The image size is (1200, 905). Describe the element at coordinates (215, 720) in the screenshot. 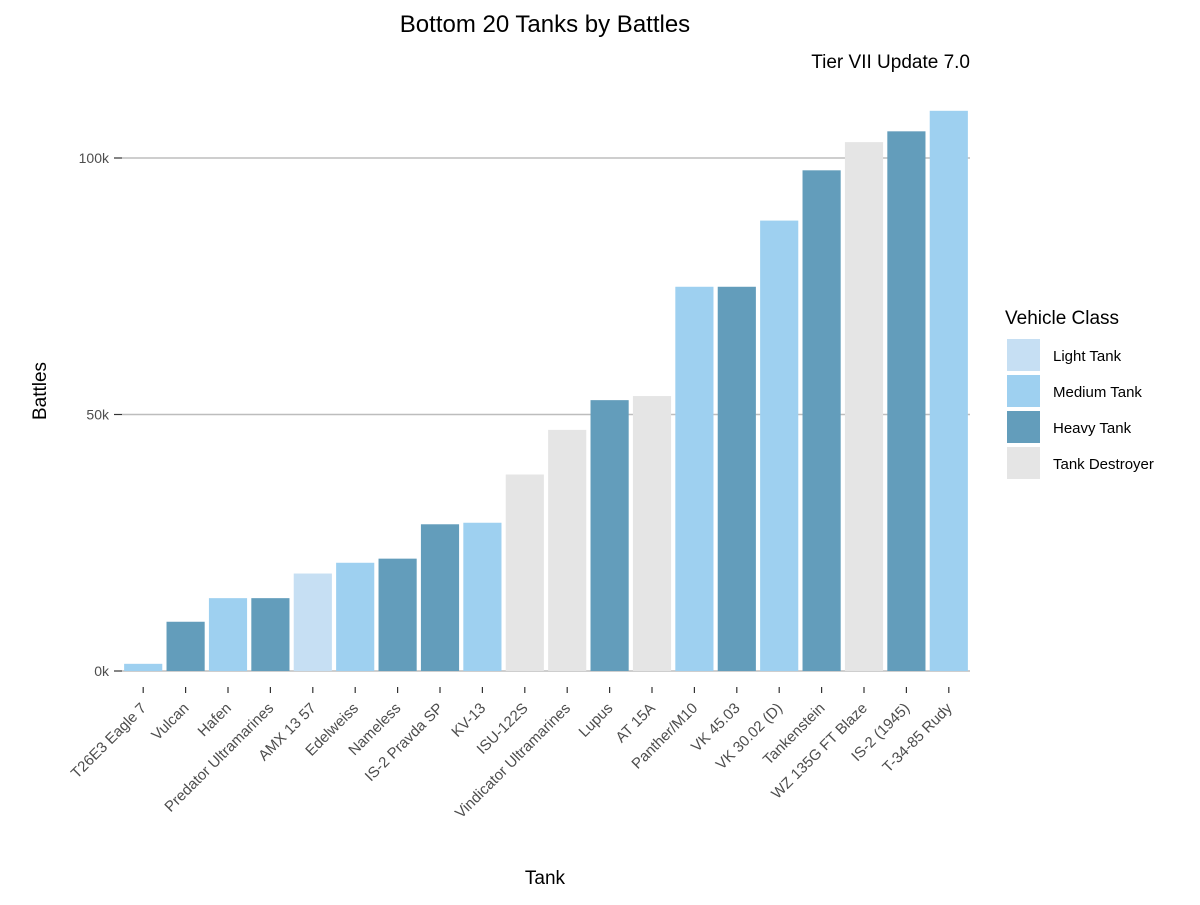

I see `x-tick-label: Hafen` at that location.